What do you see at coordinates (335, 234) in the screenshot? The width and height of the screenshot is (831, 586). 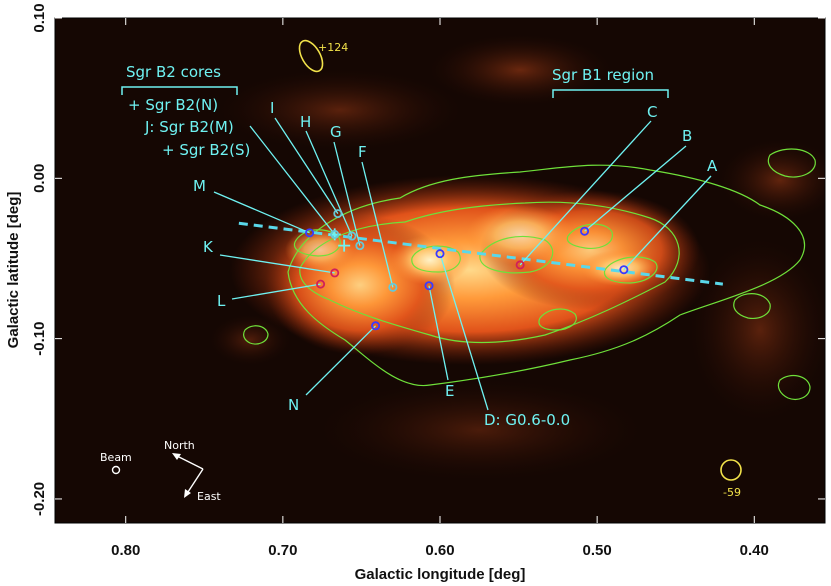 I see `core-marker-j` at bounding box center [335, 234].